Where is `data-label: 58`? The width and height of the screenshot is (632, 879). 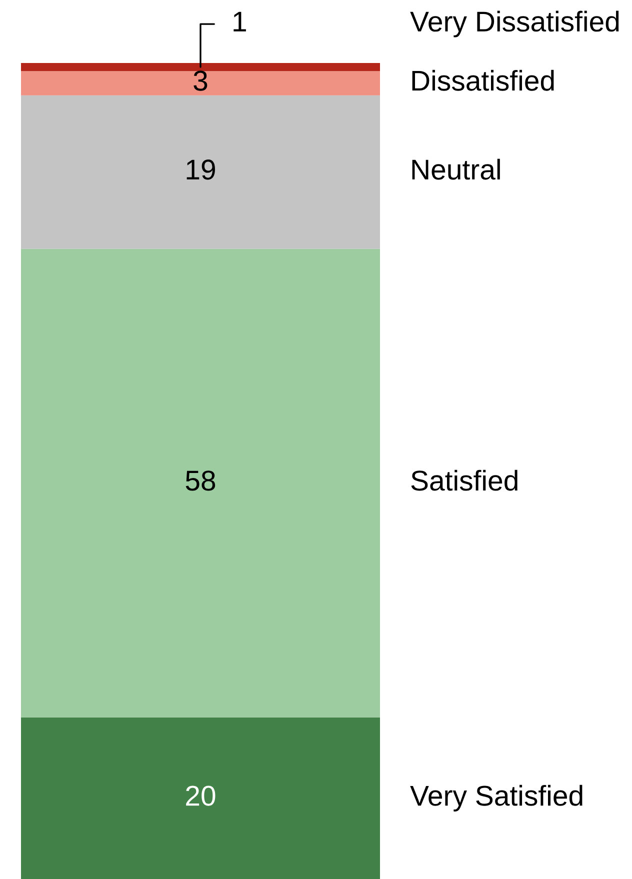
data-label: 58 is located at coordinates (201, 480).